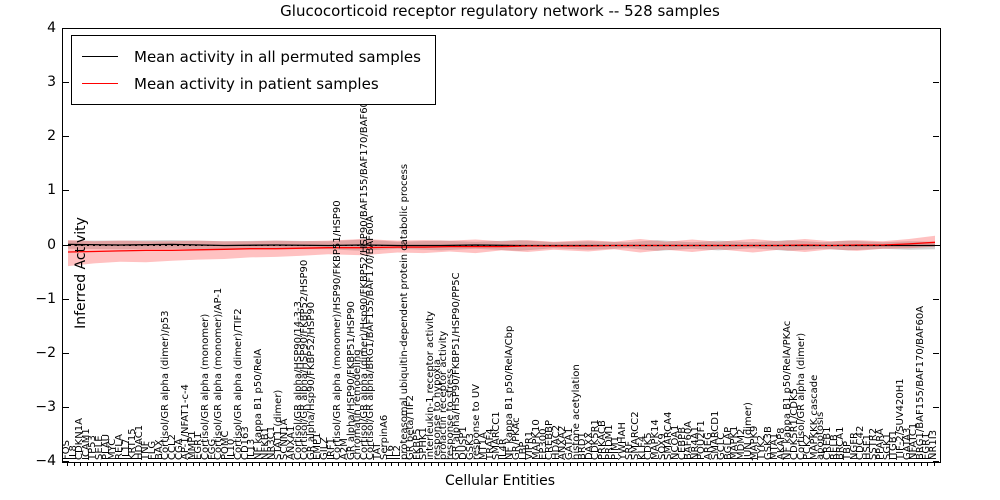  What do you see at coordinates (45, 461) in the screenshot?
I see `y-tick-label: −4` at bounding box center [45, 461].